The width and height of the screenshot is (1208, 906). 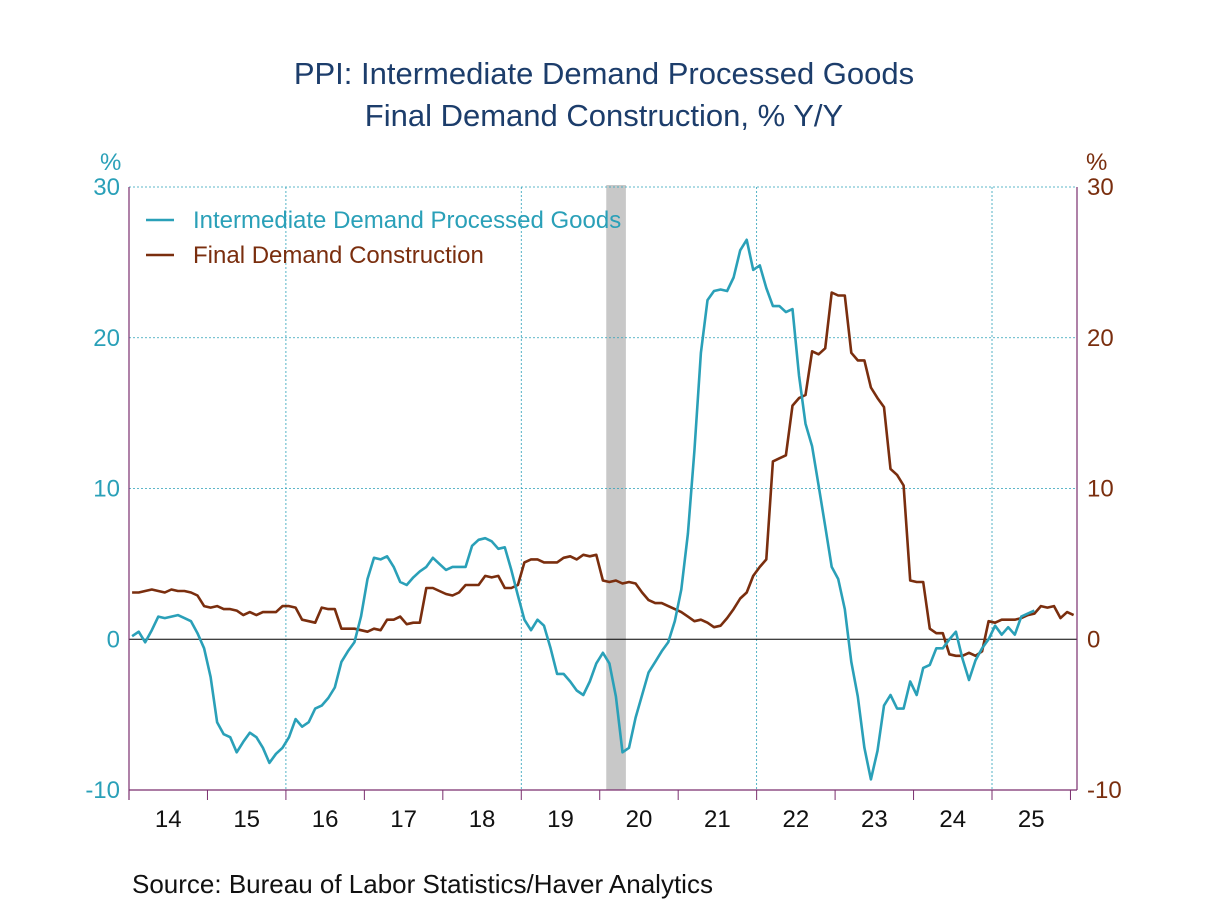 I want to click on y-right-tick-label: 20, so click(x=1100, y=338).